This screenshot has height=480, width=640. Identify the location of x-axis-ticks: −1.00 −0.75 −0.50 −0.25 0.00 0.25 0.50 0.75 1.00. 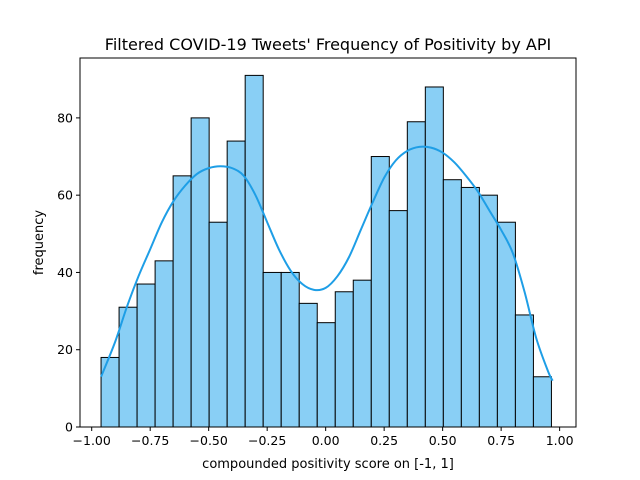
(323, 437).